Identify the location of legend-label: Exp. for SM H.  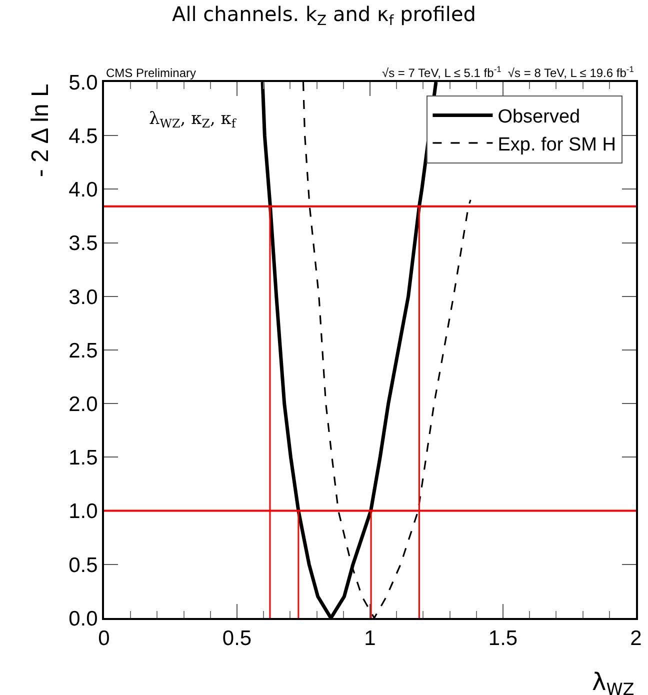
(557, 145).